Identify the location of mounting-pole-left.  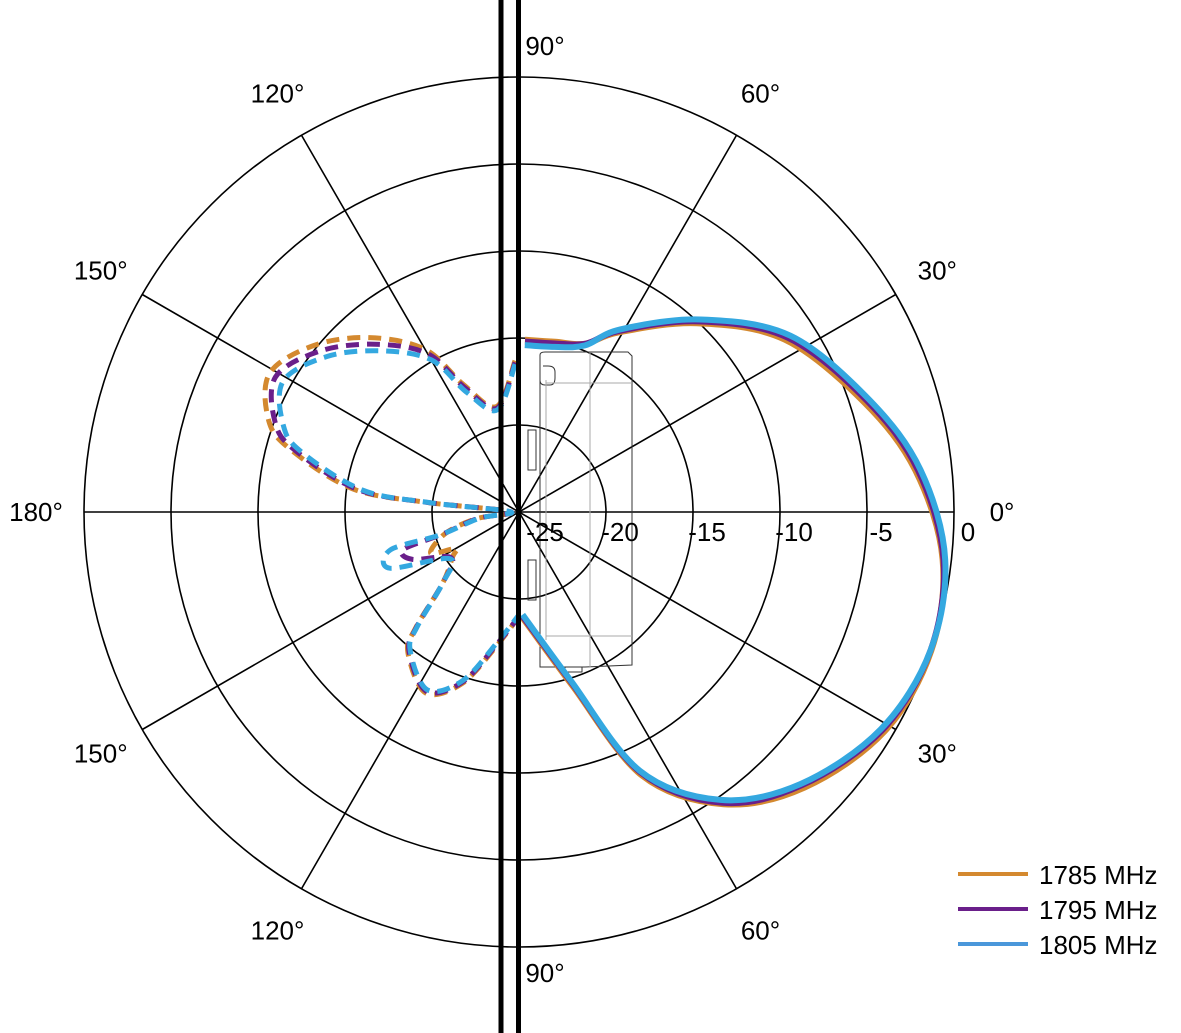
(501, 516).